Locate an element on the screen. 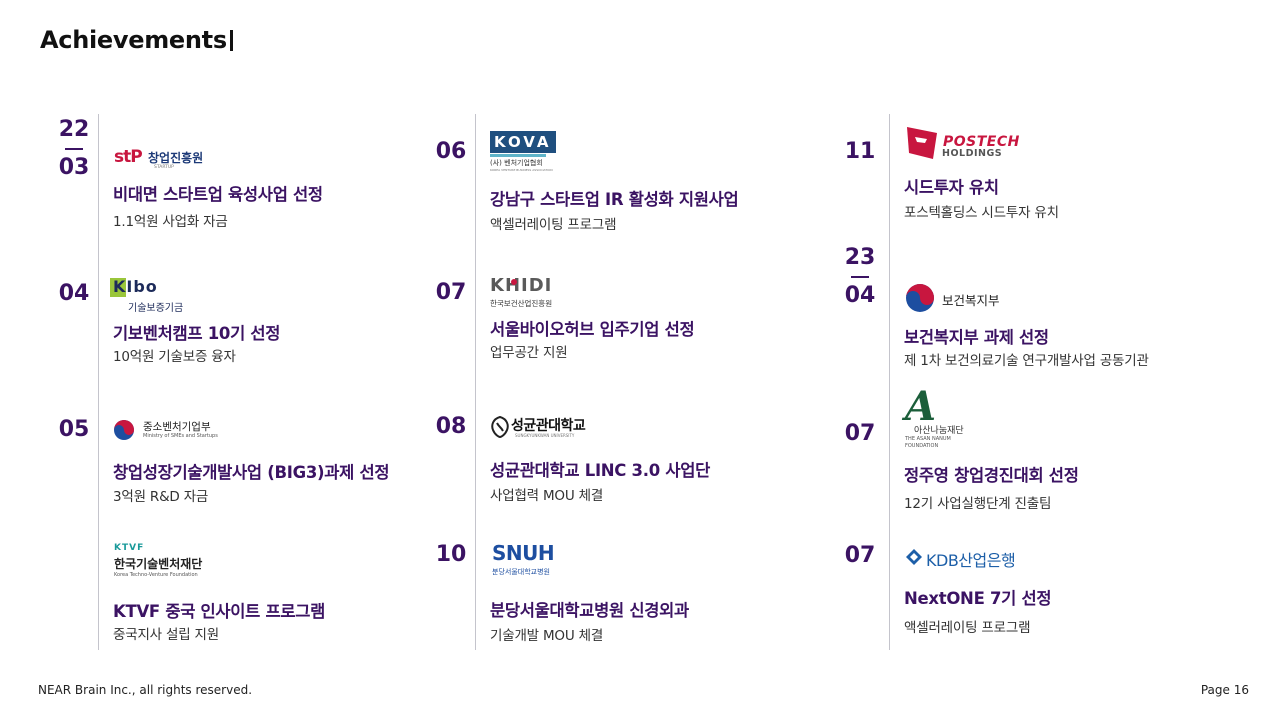  date-label: 11 is located at coordinates (860, 151).